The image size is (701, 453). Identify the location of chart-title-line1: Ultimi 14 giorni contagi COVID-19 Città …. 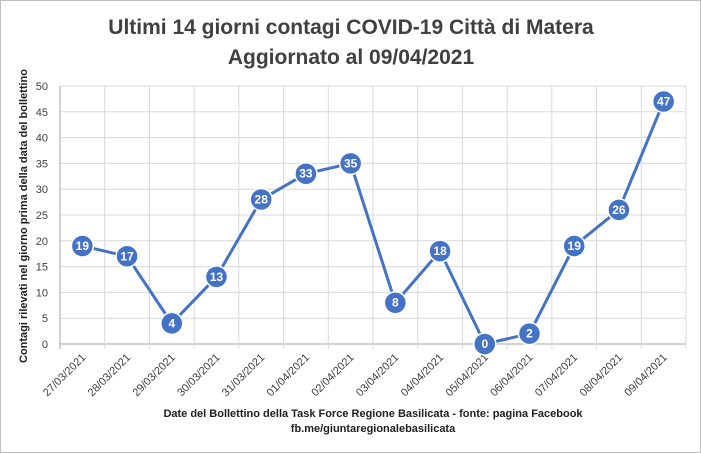
(351, 27).